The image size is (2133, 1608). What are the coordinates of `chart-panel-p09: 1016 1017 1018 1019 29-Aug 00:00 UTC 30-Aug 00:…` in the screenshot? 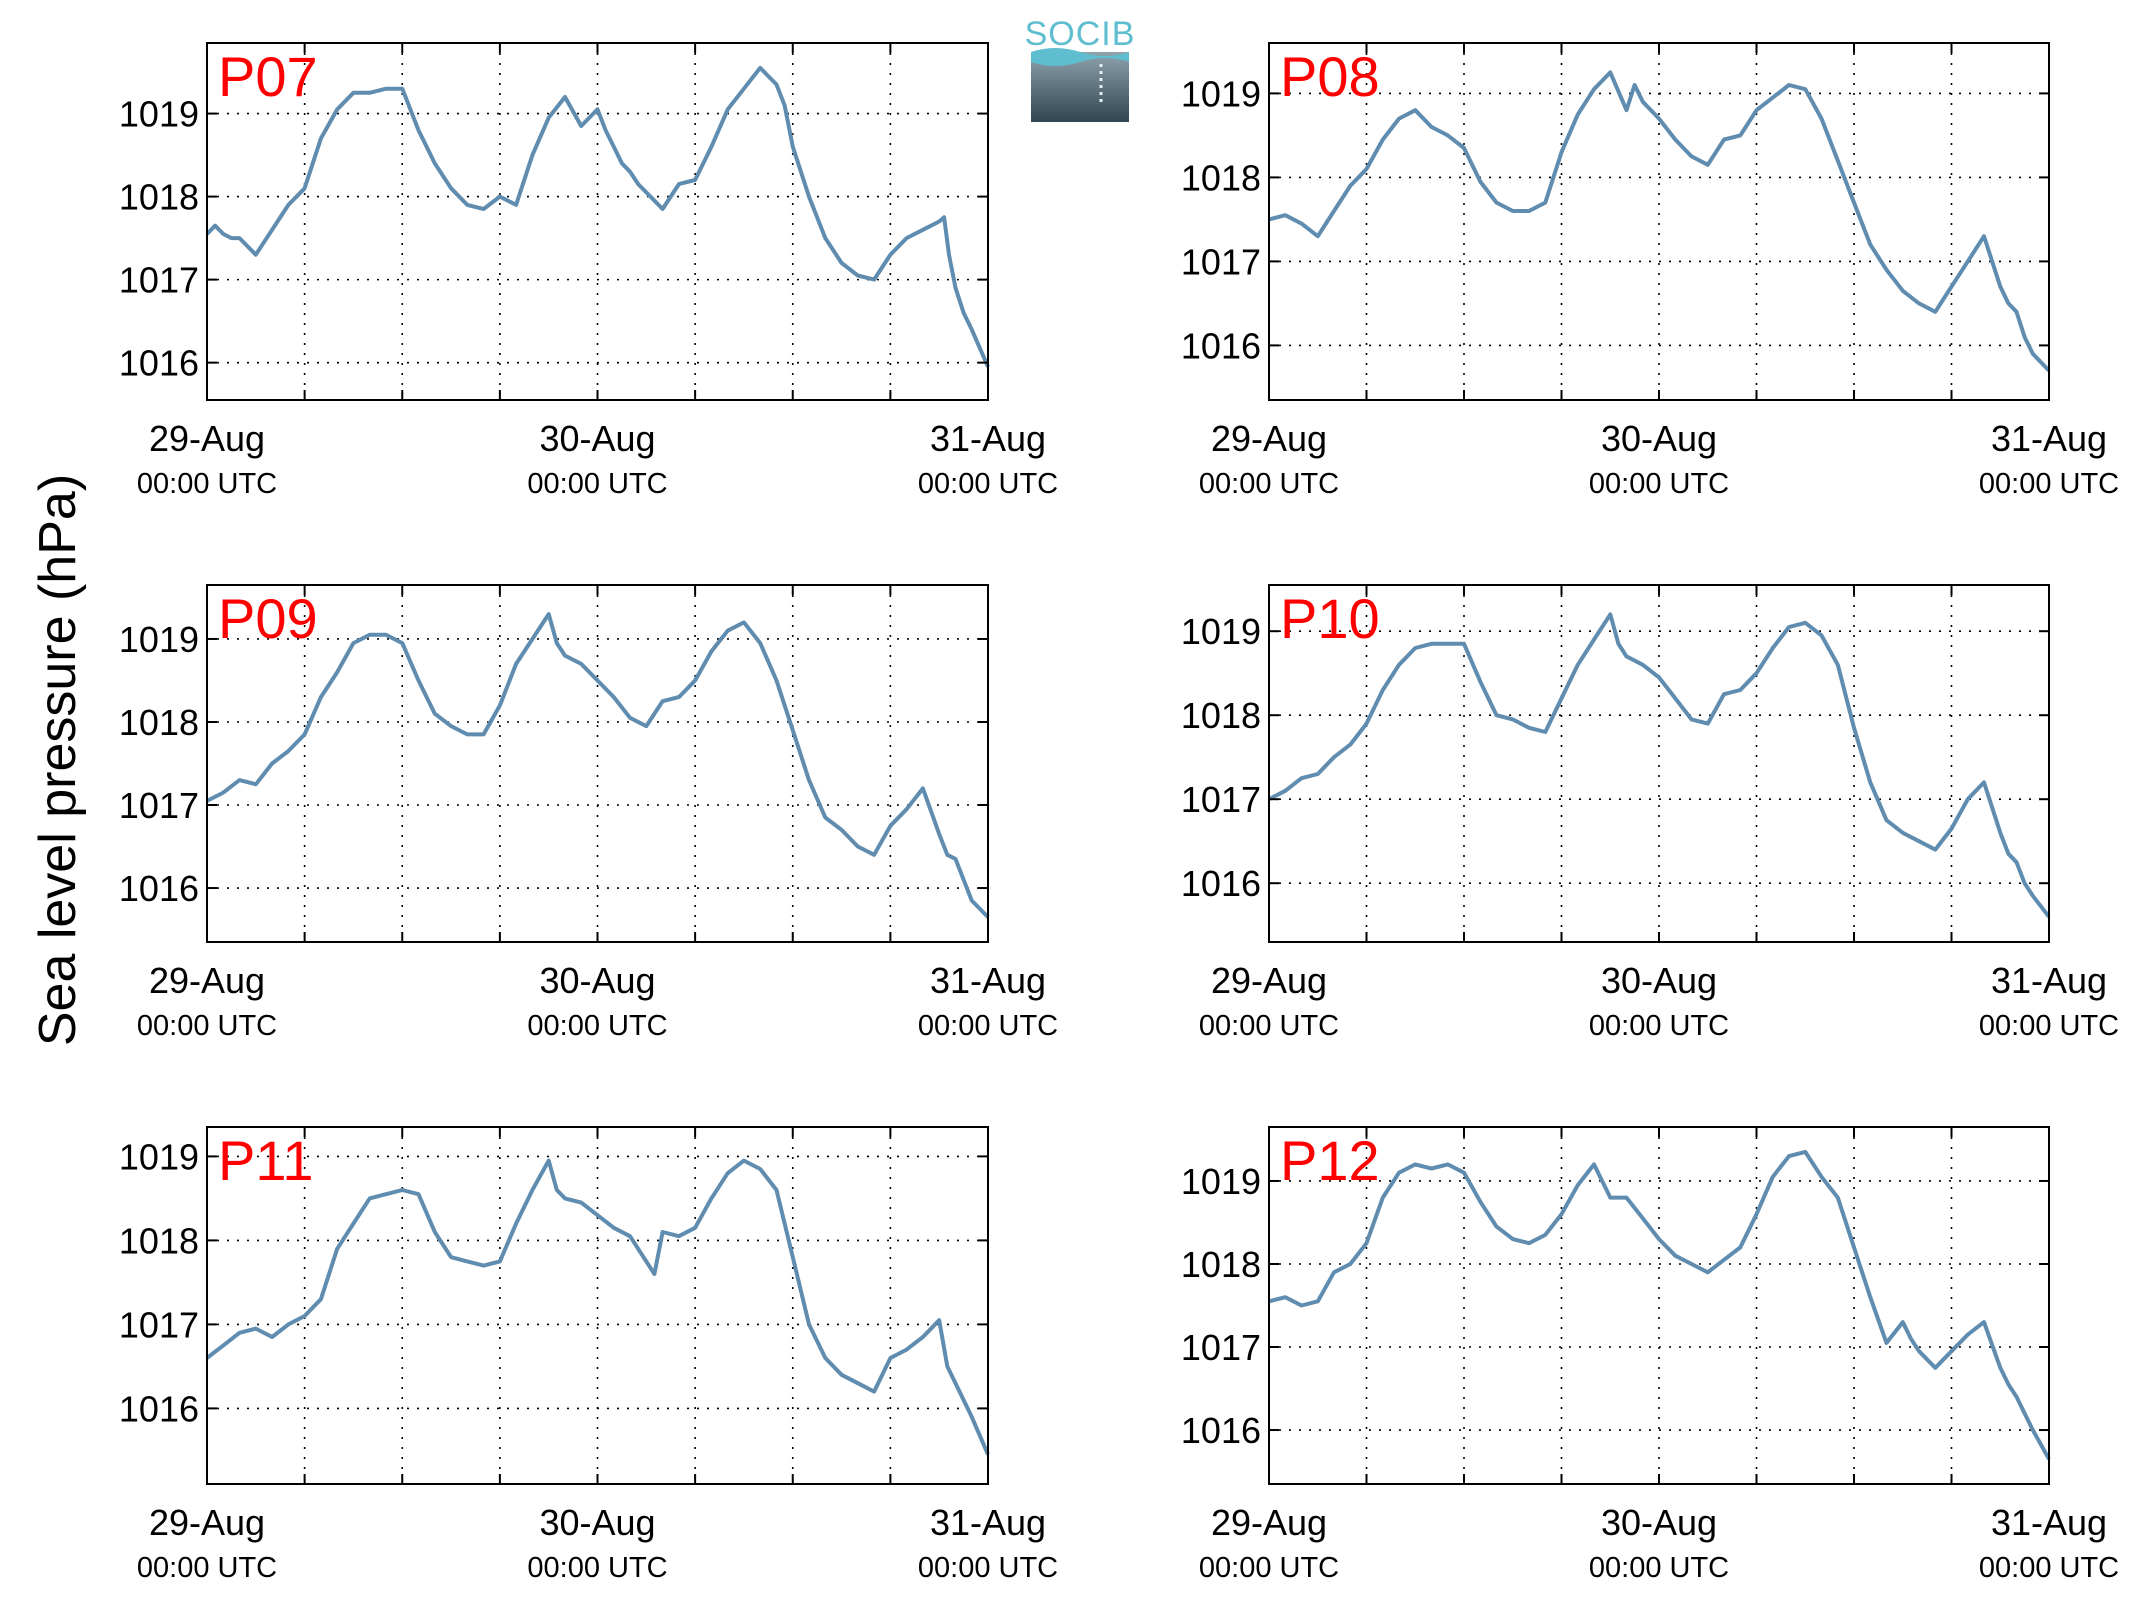 It's located at (588, 813).